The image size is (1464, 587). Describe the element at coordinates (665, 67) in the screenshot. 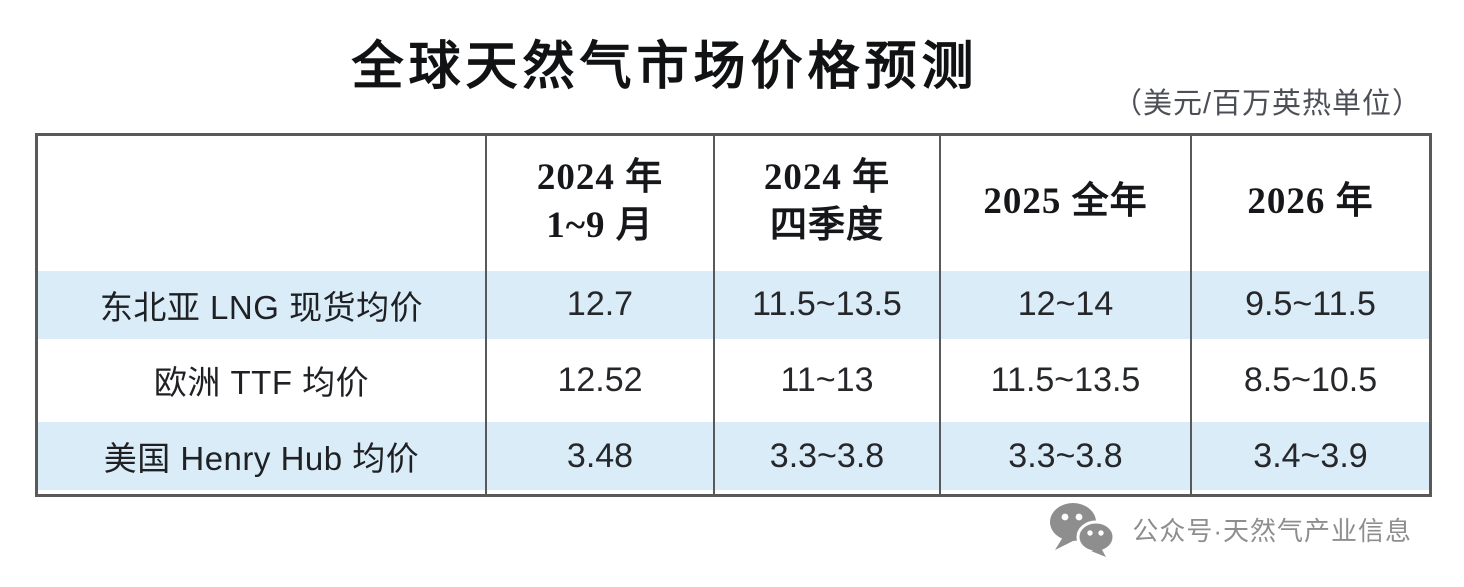

I see `page-title: 全球天然气市场价格预测` at that location.